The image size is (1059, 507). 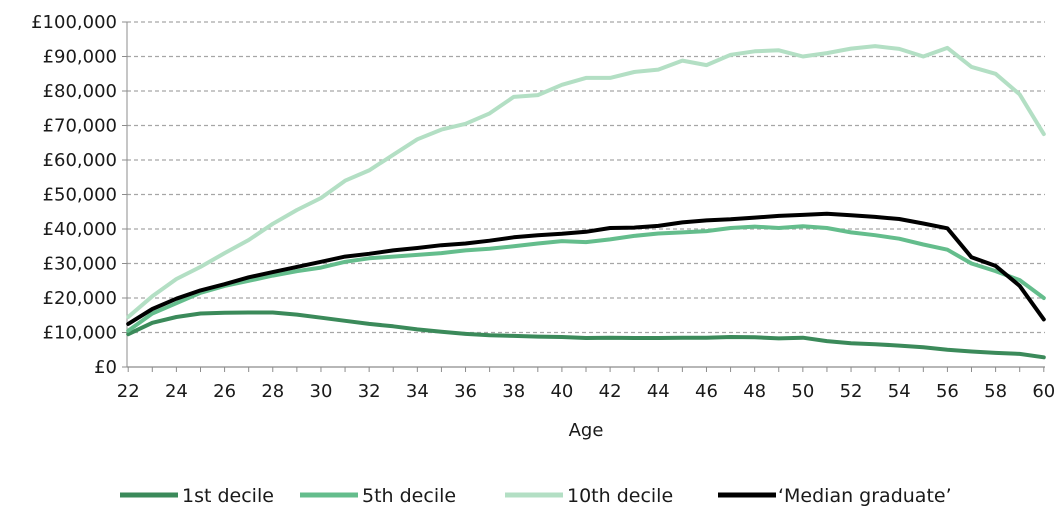 What do you see at coordinates (80, 57) in the screenshot?
I see `y-tick-label: £90,000` at bounding box center [80, 57].